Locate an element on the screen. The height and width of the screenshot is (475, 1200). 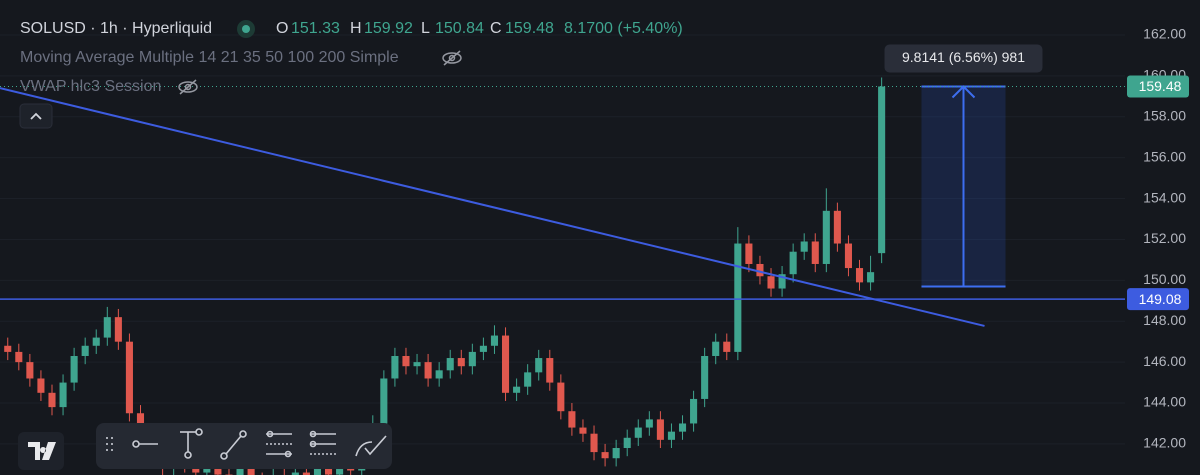
y-tick-label: 152.00 is located at coordinates (1164, 238).